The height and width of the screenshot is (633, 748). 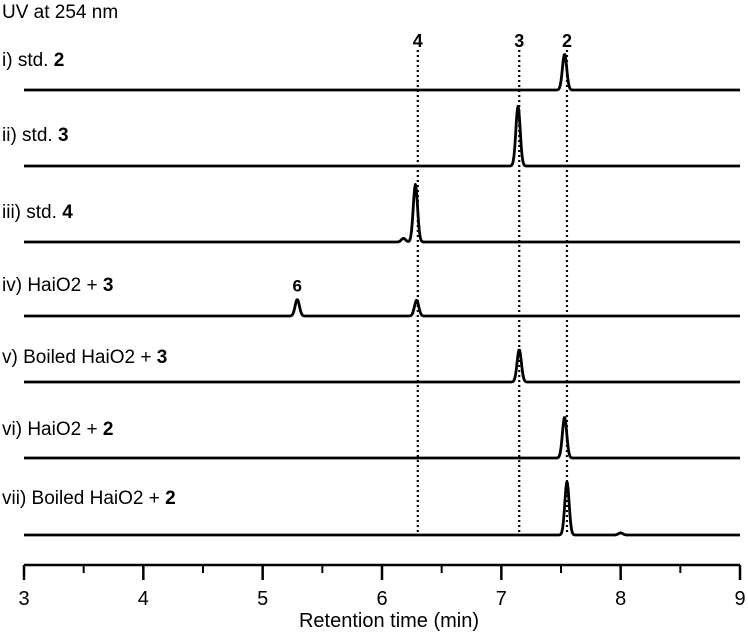 I want to click on trace-label: vi) HaiO2 + 2, so click(x=57, y=429).